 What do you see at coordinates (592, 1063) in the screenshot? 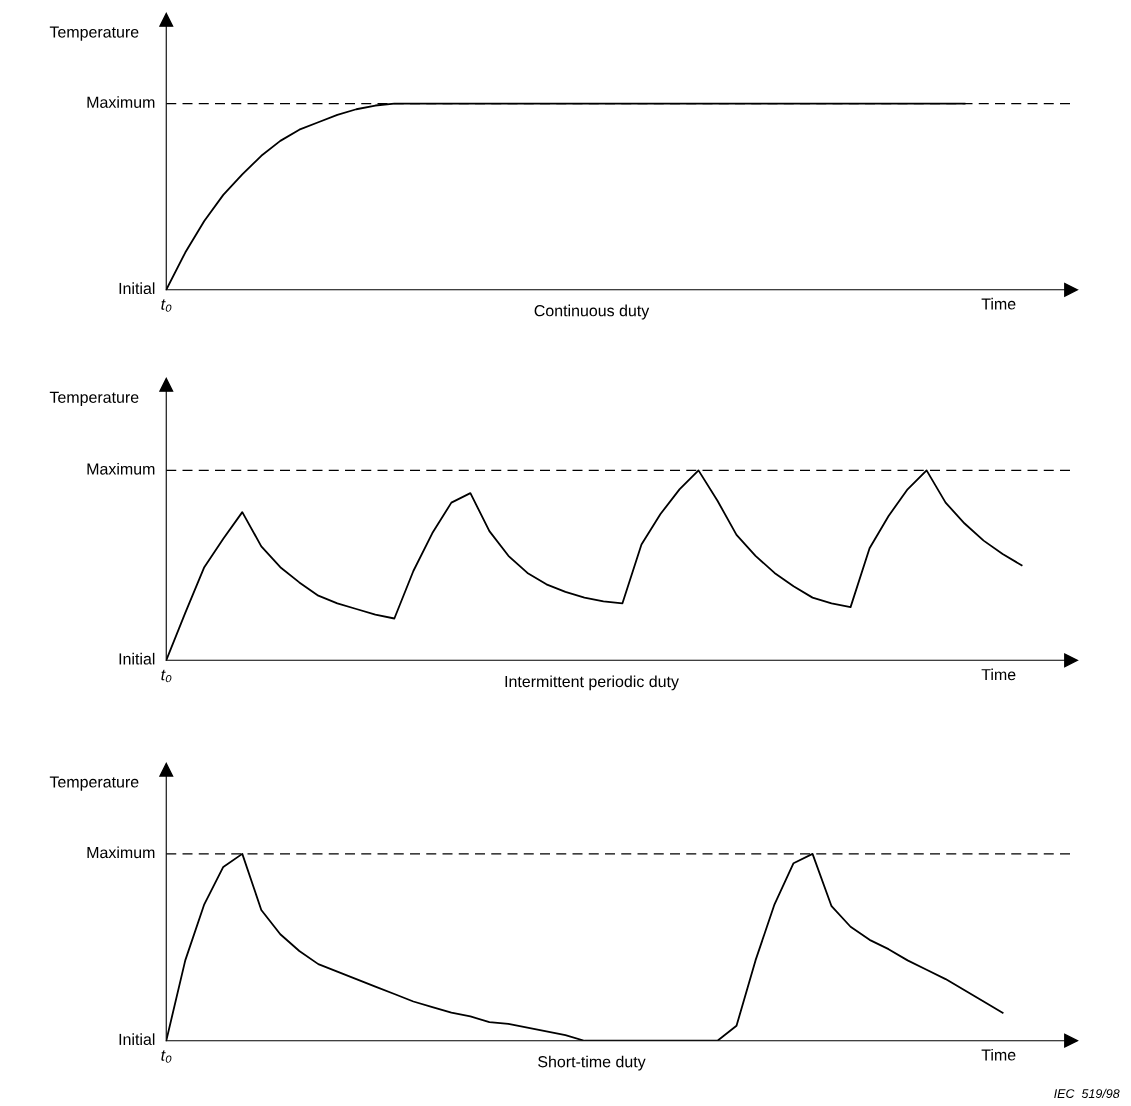
I see `text: Short-time duty` at bounding box center [592, 1063].